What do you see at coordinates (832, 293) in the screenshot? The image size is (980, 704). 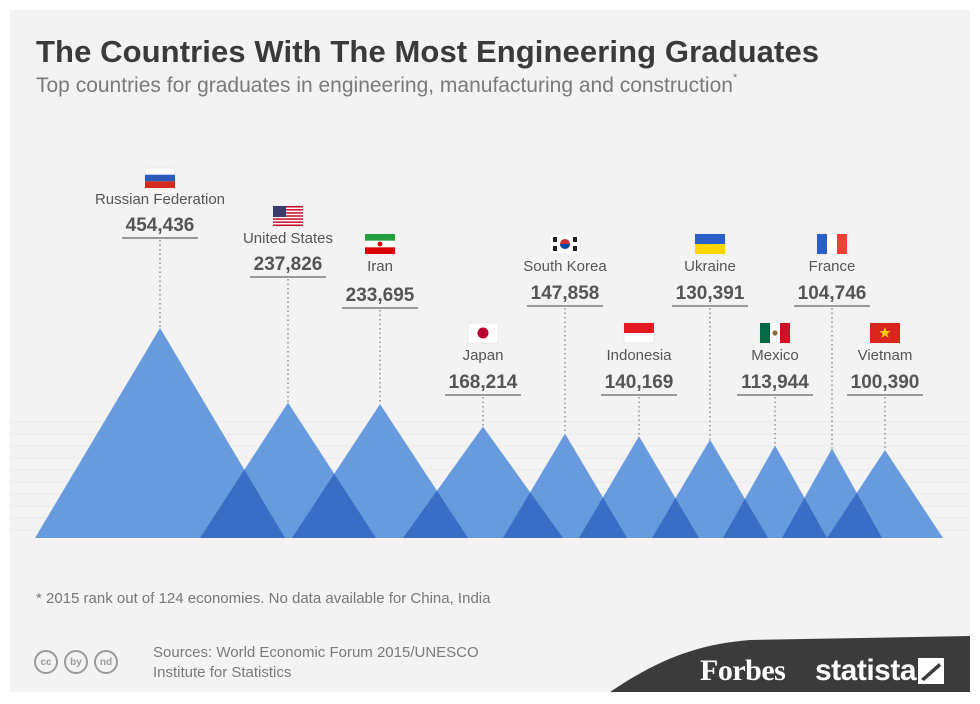 I see `value-label: 104,746` at bounding box center [832, 293].